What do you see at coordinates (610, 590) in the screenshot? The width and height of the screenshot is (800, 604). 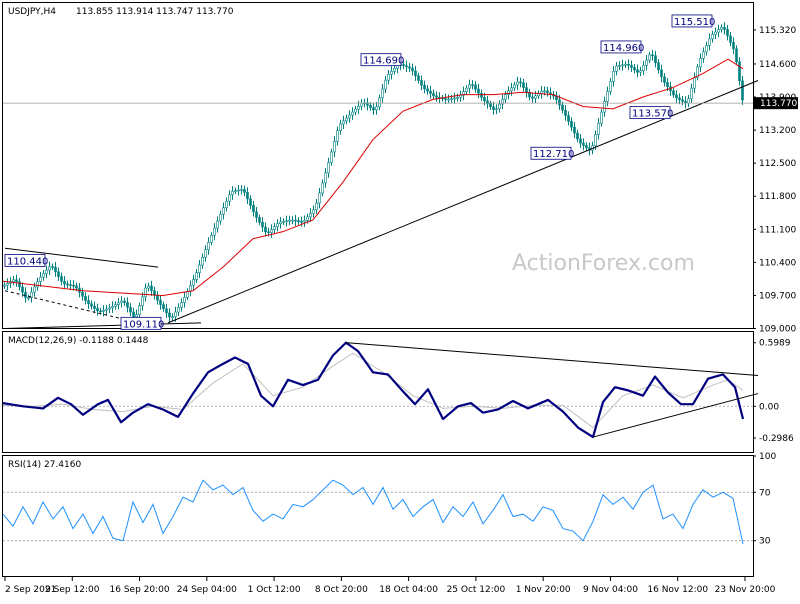 I see `x-tick-label: 9 Nov 04:00` at bounding box center [610, 590].